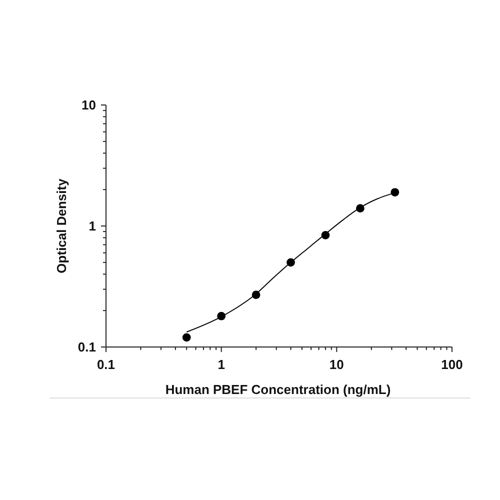 The height and width of the screenshot is (500, 500). Describe the element at coordinates (221, 364) in the screenshot. I see `x-tick-label: 1` at that location.